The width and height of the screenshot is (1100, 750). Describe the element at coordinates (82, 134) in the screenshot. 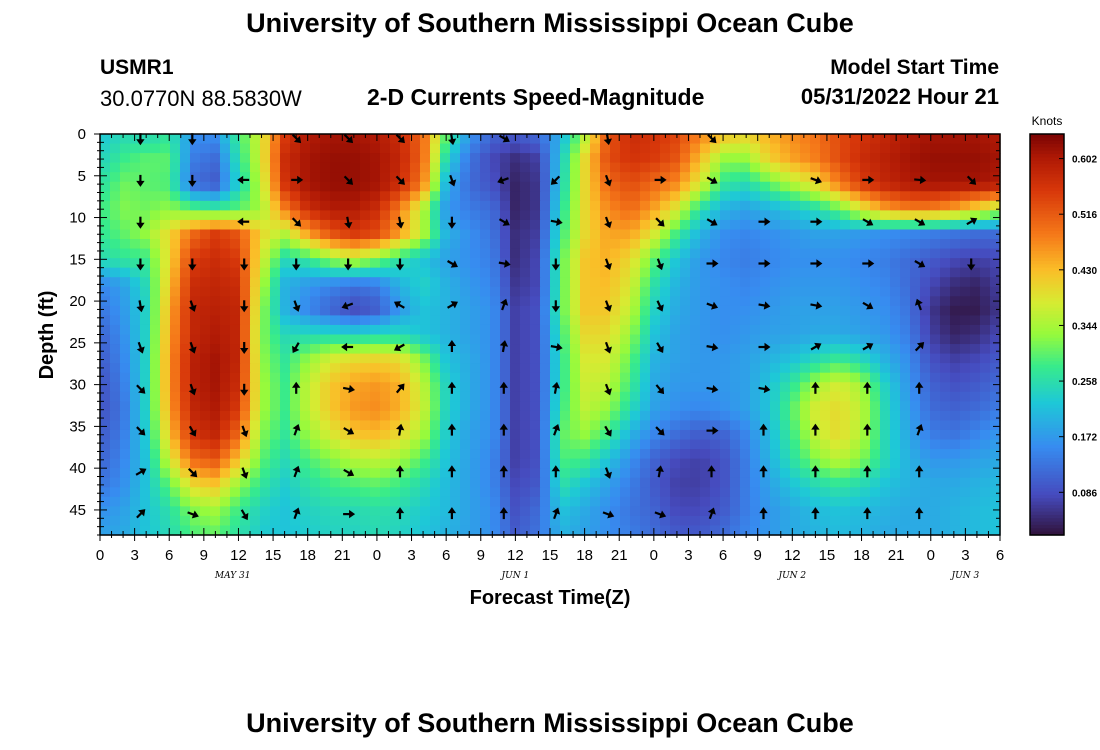

I see `y-tick-label: 0` at that location.